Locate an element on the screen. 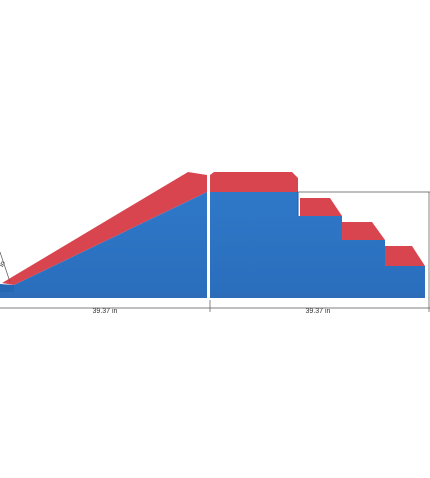 This screenshot has height=478, width=430. dimension-label: in is located at coordinates (3, 264).